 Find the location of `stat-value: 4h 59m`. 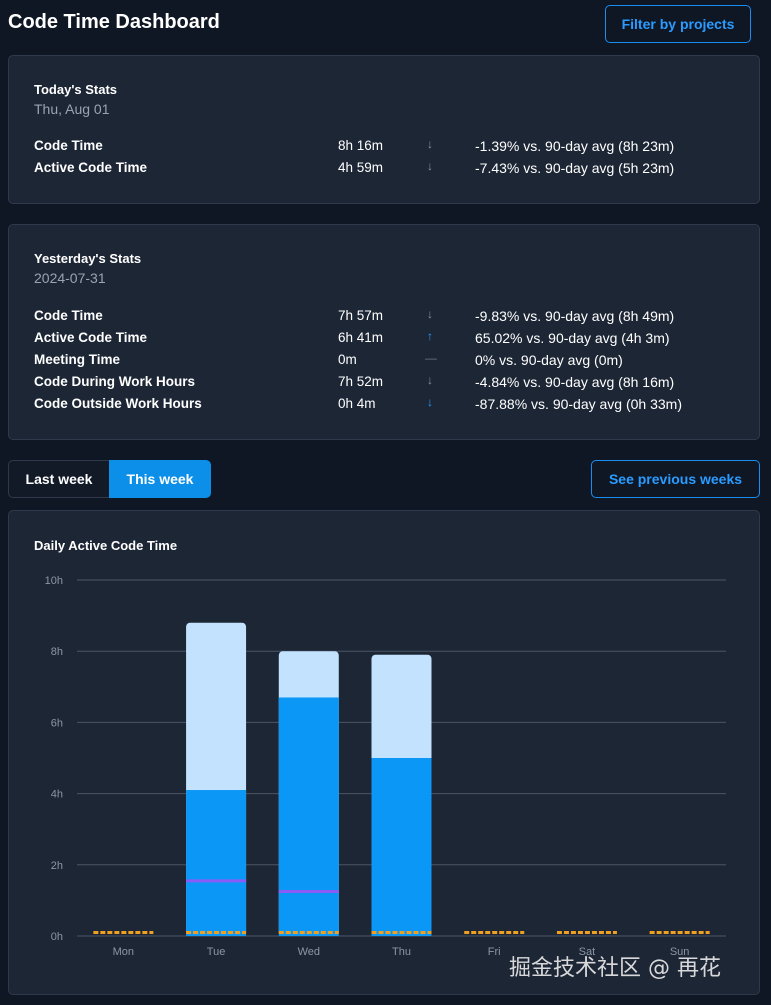

stat-value: 4h 59m is located at coordinates (361, 167).